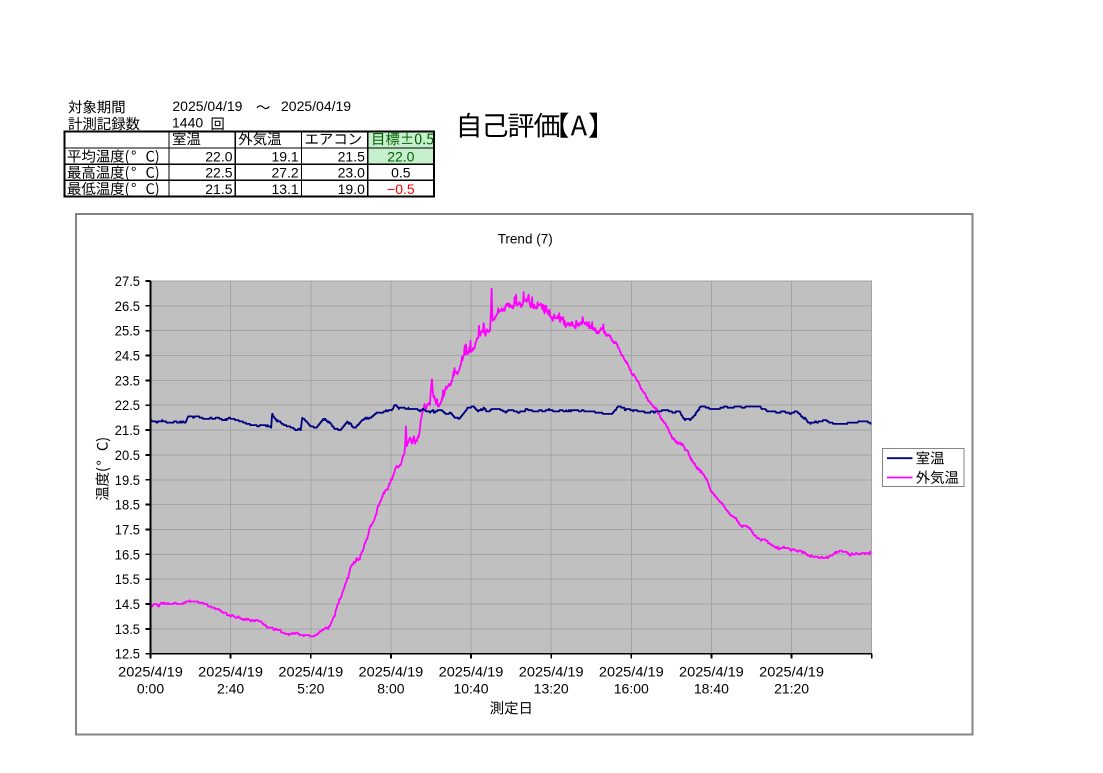 Image resolution: width=1103 pixels, height=773 pixels. What do you see at coordinates (127, 306) in the screenshot?
I see `svg-text: 26.5` at bounding box center [127, 306].